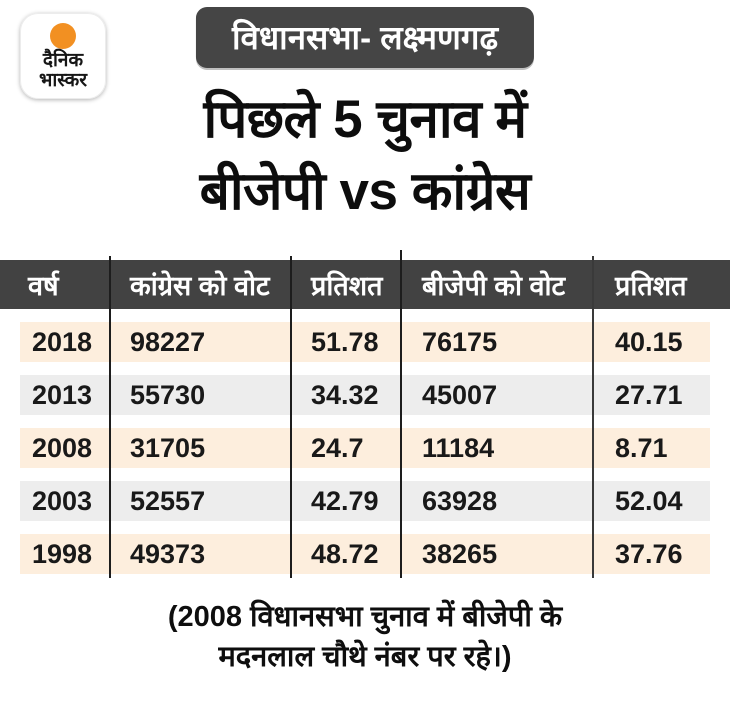 This screenshot has width=730, height=705. What do you see at coordinates (62, 553) in the screenshot?
I see `cell-year: 1998` at bounding box center [62, 553].